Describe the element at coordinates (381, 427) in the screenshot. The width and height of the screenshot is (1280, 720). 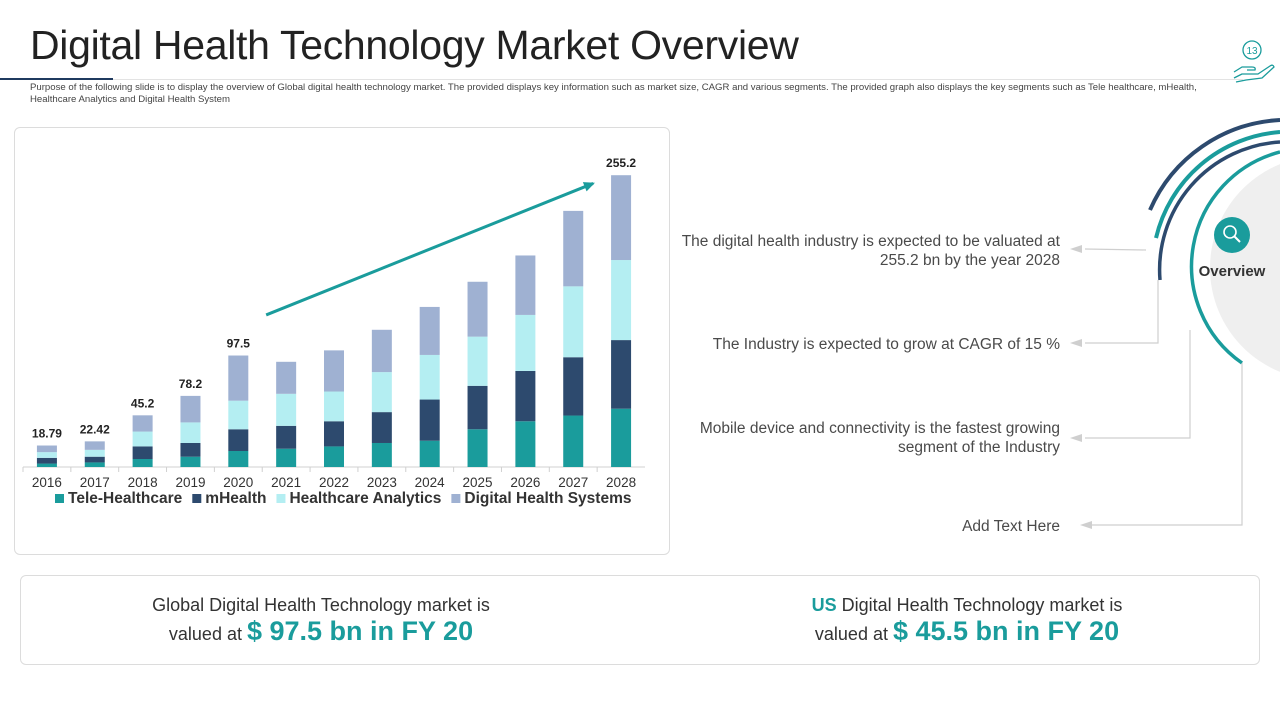
I see `bar-segment-mhealth-2023` at that location.